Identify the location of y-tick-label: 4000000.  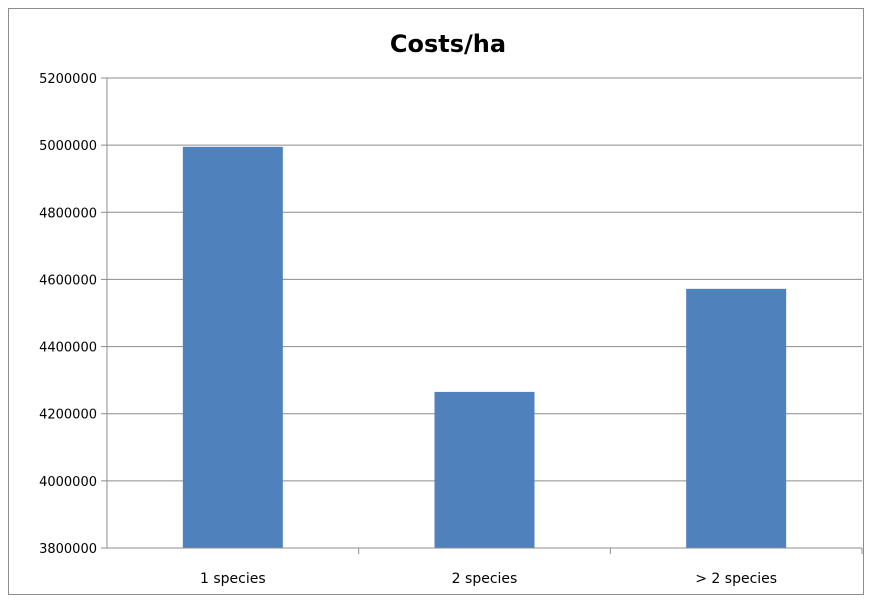
(68, 482).